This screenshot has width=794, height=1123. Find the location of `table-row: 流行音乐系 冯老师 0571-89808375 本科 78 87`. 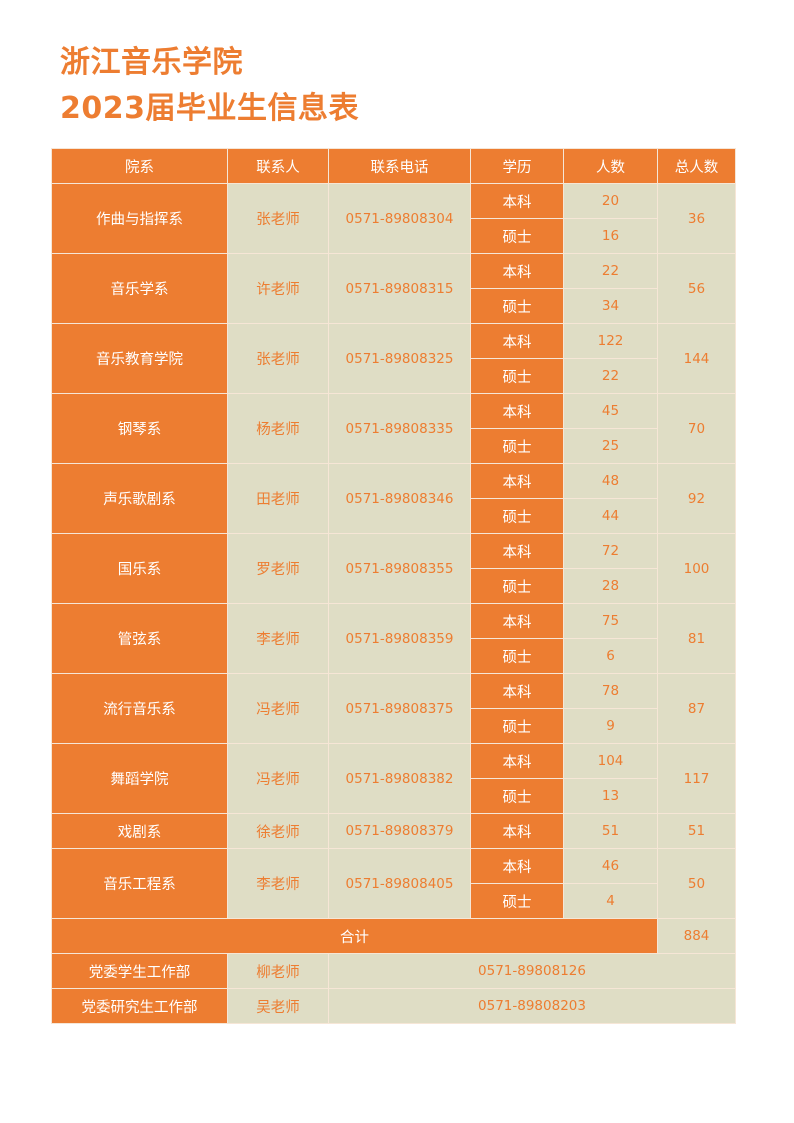

table-row: 流行音乐系 冯老师 0571-89808375 本科 78 87 is located at coordinates (393, 708).